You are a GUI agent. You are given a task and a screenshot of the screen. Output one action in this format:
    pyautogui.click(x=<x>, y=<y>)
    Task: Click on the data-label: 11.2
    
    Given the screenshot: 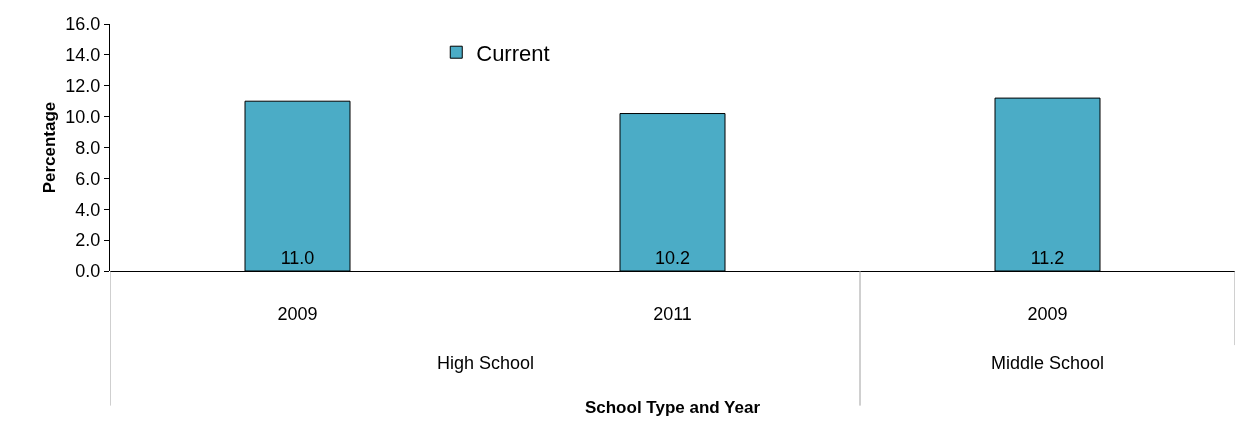 What is the action you would take?
    pyautogui.click(x=1047, y=258)
    